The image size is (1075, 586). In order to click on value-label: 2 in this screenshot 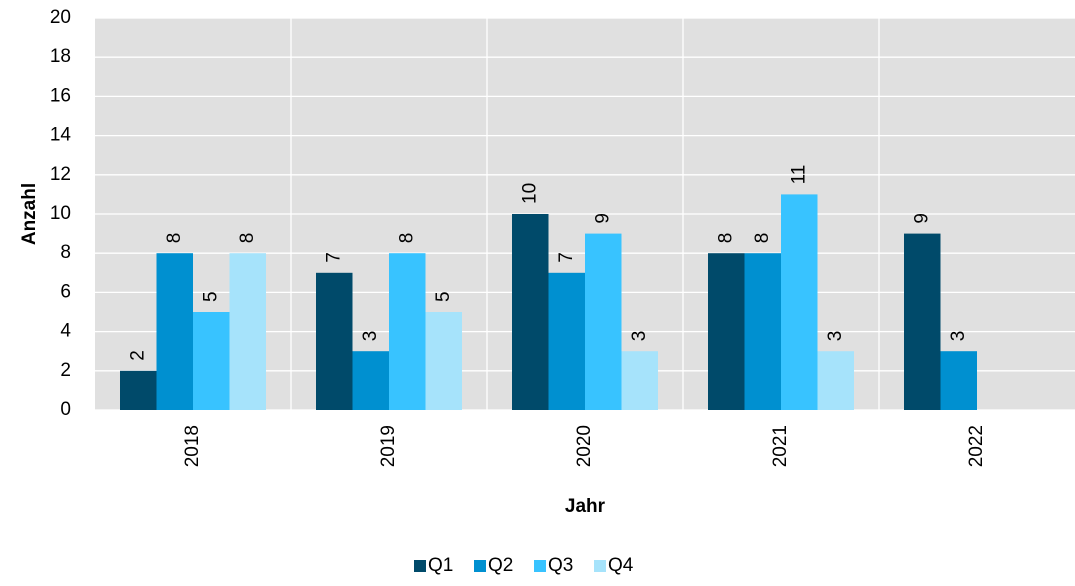, I will do `click(137, 355)`.